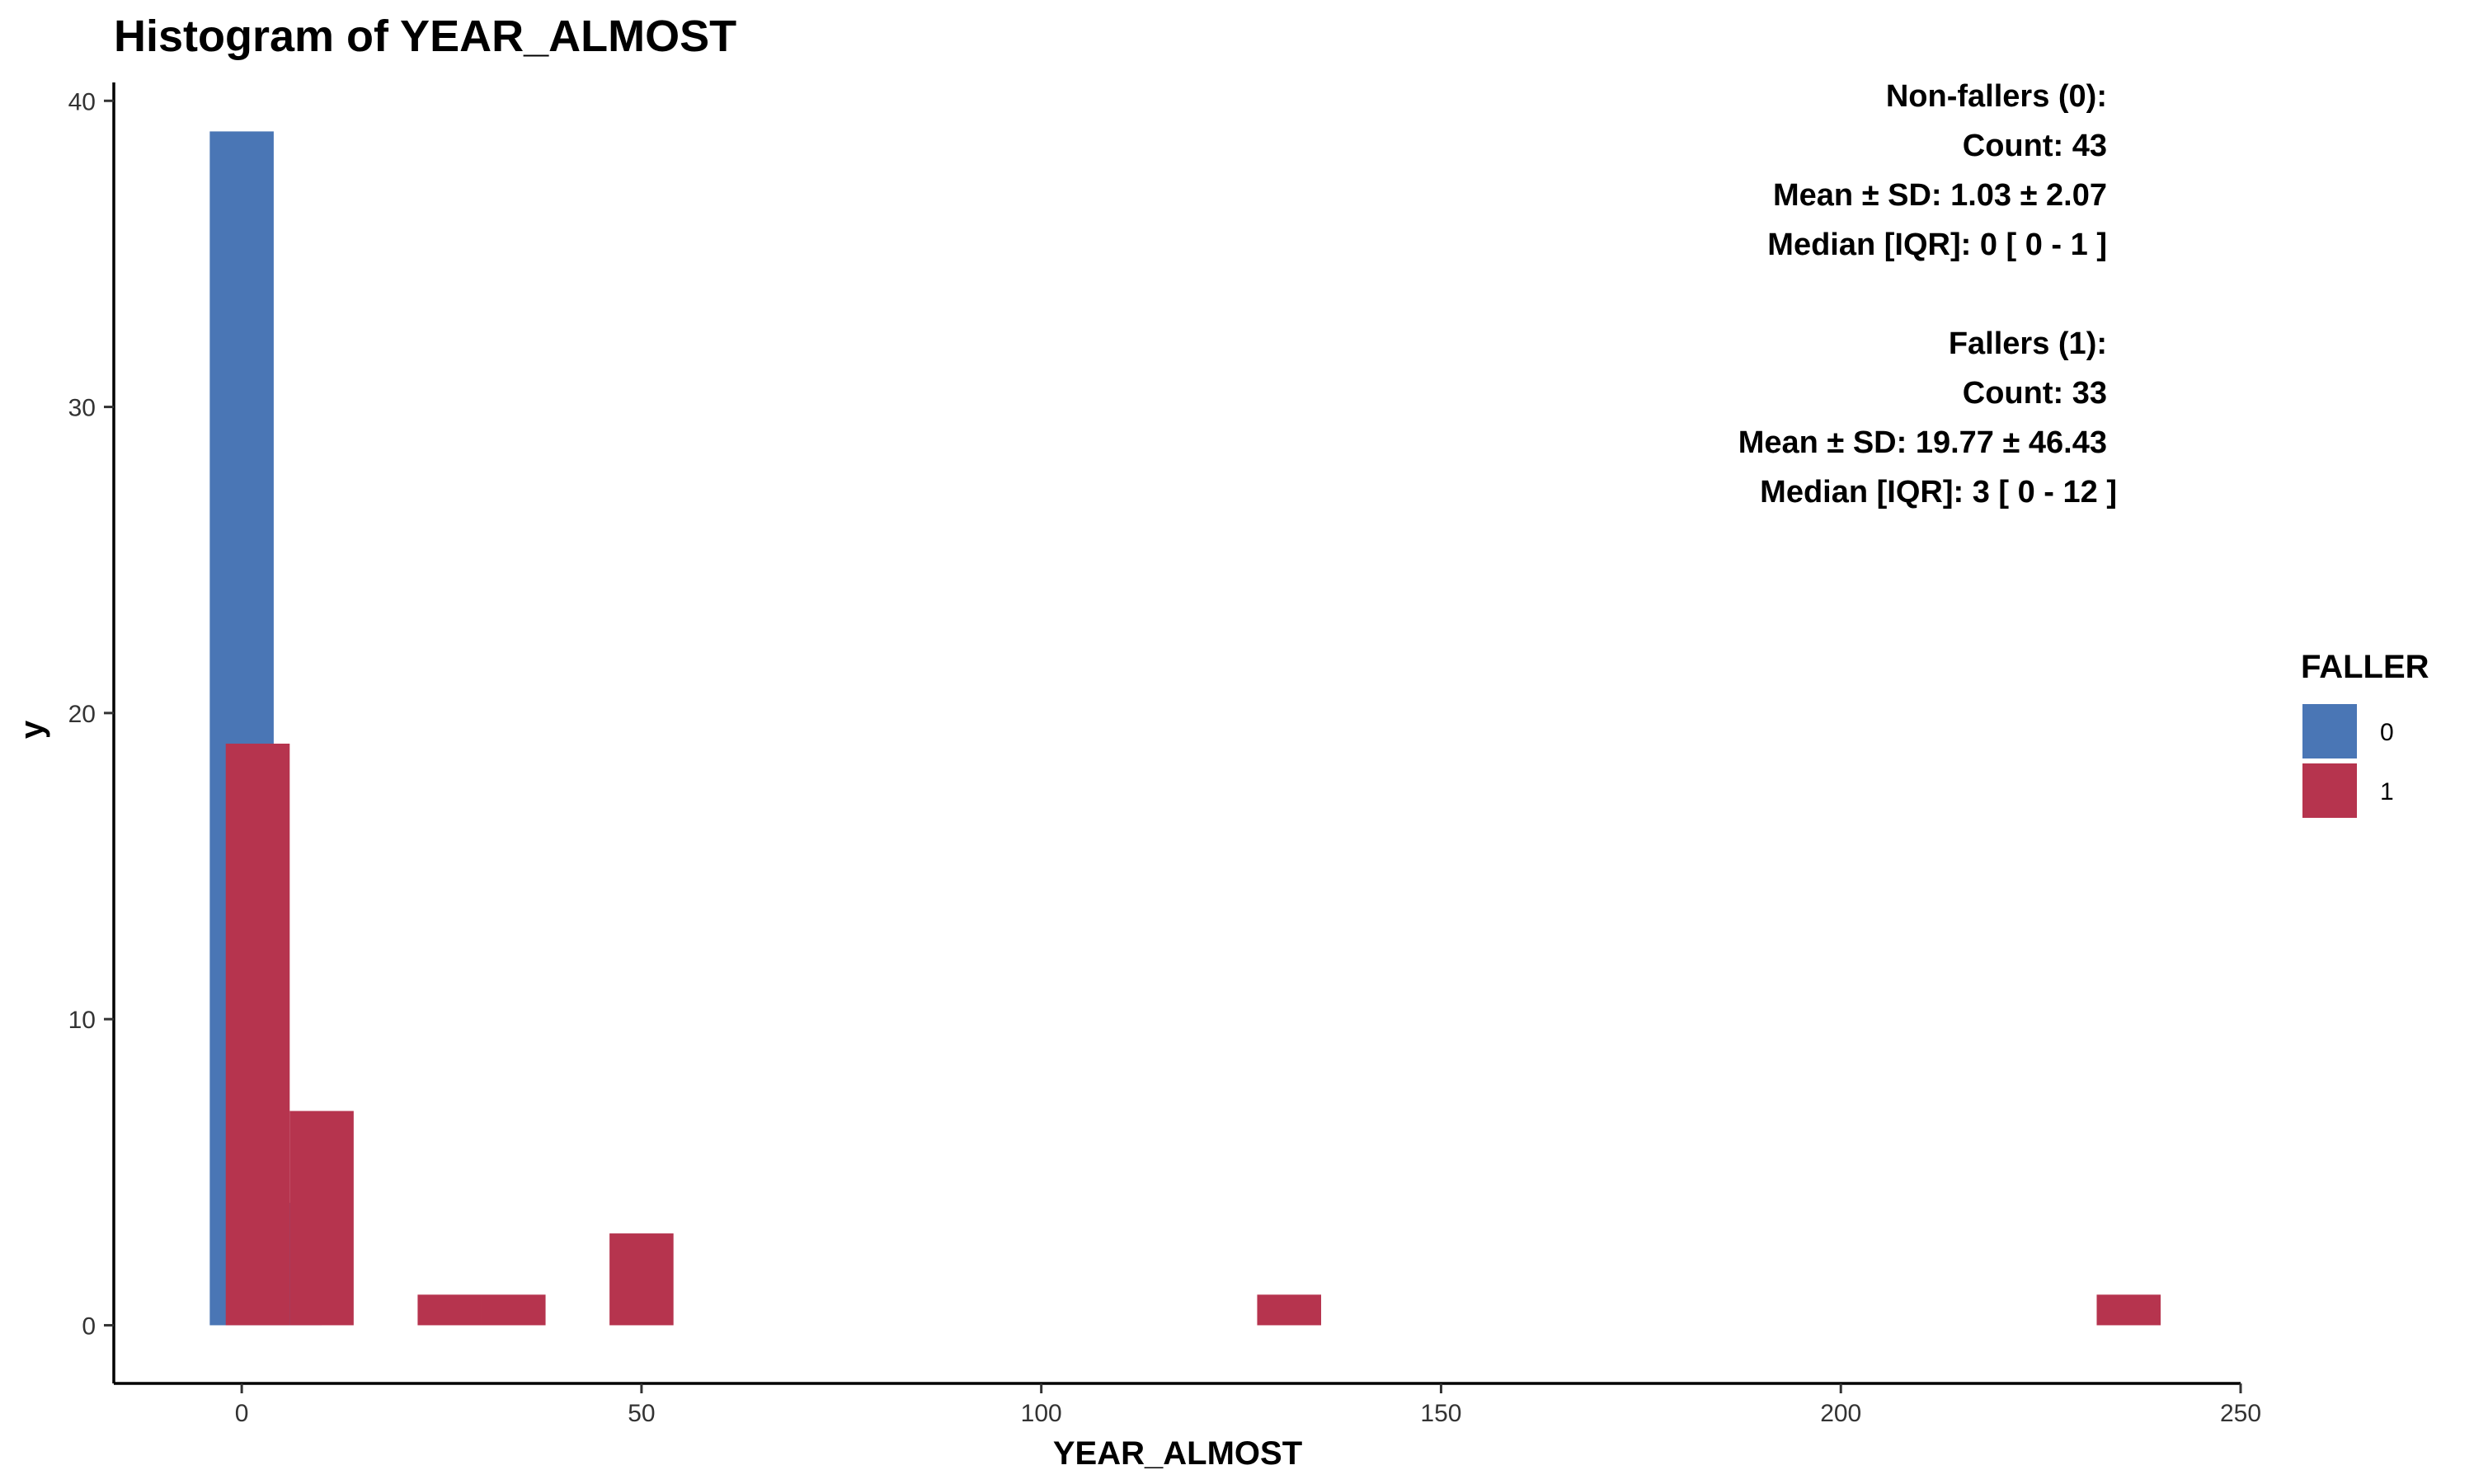 The height and width of the screenshot is (1484, 2474). What do you see at coordinates (1937, 245) in the screenshot?
I see `annotation-line: Median [IQR]: 0 [ 0 - 1 ]` at bounding box center [1937, 245].